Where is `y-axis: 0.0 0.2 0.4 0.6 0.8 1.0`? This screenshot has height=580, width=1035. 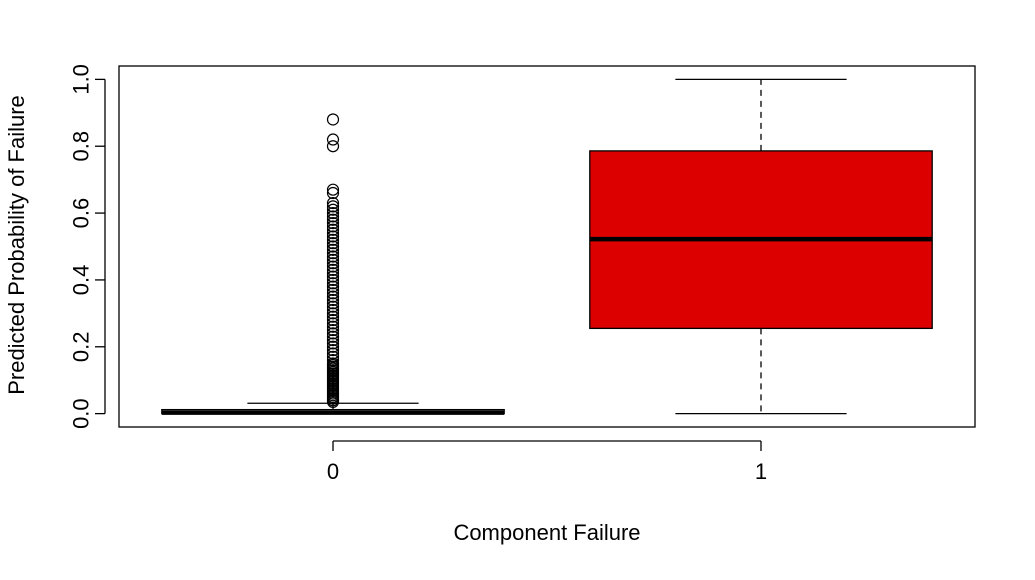
y-axis: 0.0 0.2 0.4 0.6 0.8 1.0 is located at coordinates (87, 246).